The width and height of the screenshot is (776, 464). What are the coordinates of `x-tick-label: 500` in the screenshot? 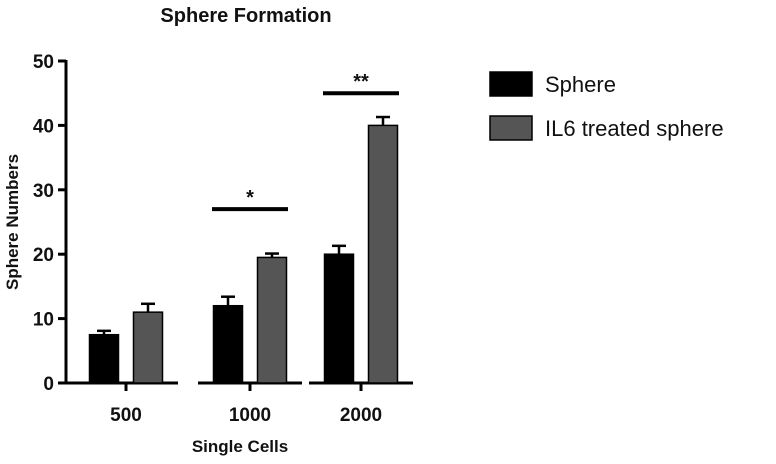 It's located at (126, 415).